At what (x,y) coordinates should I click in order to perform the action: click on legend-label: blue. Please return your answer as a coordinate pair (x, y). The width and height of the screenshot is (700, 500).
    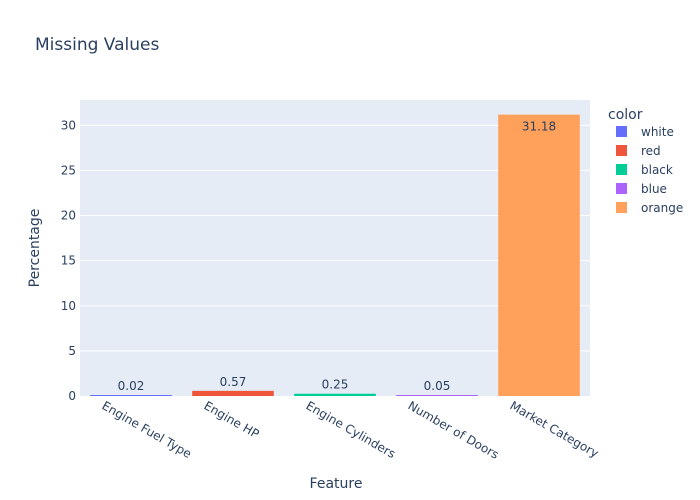
    Looking at the image, I should click on (654, 189).